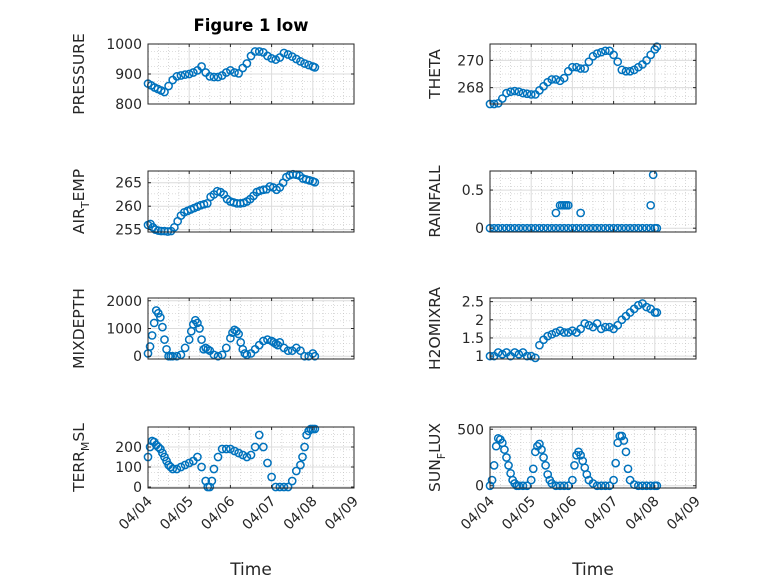  Describe the element at coordinates (250, 570) in the screenshot. I see `x-axis-label: Time` at that location.